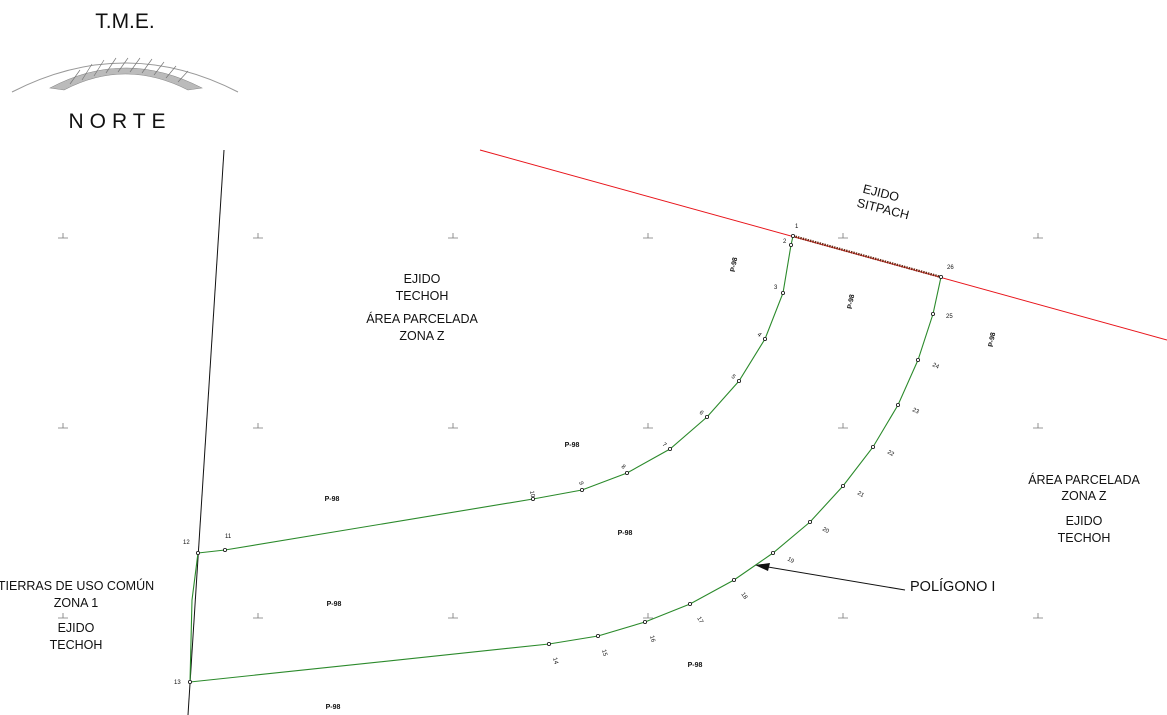 This screenshot has height=715, width=1167. Describe the element at coordinates (186, 543) in the screenshot. I see `vertex-label: 12` at that location.